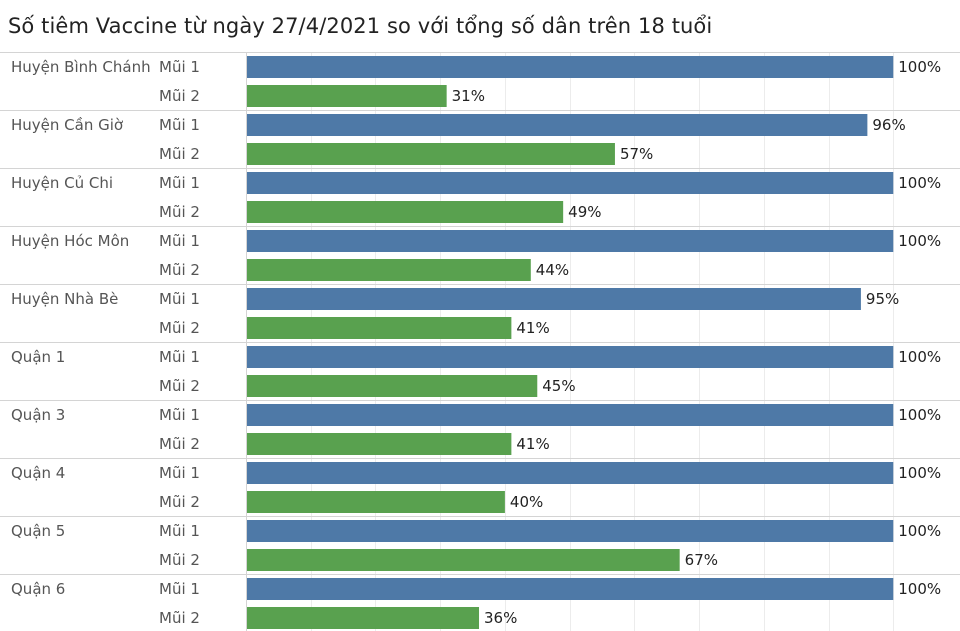  I want to click on value-label: 57%, so click(636, 154).